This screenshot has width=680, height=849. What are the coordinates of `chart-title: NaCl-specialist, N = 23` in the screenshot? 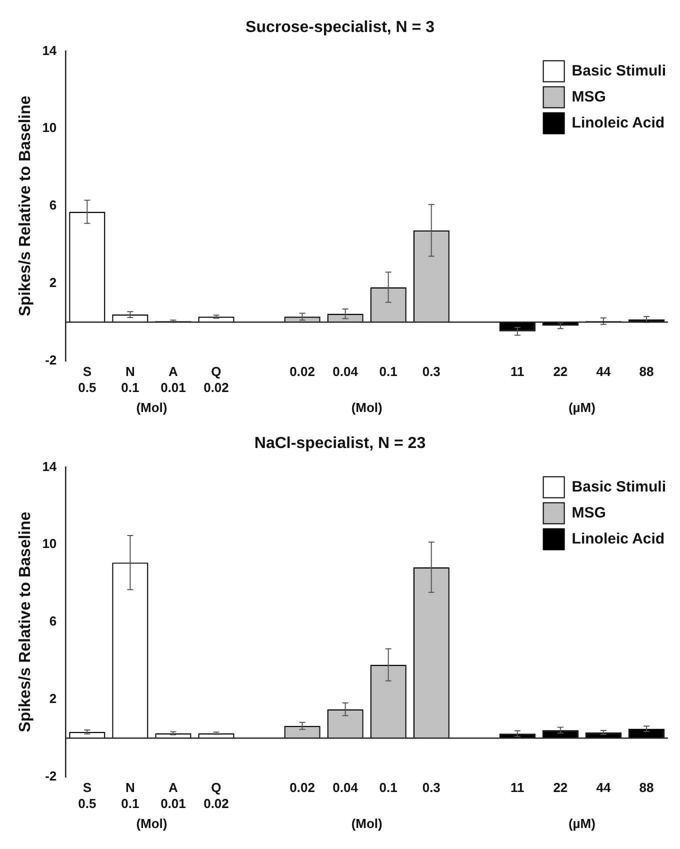 It's located at (340, 443).